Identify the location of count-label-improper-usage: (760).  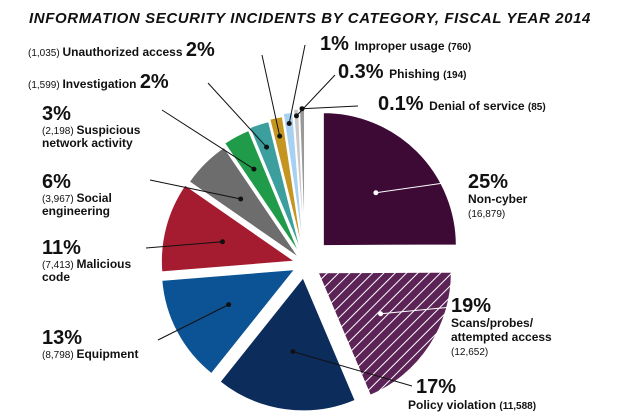
(459, 47).